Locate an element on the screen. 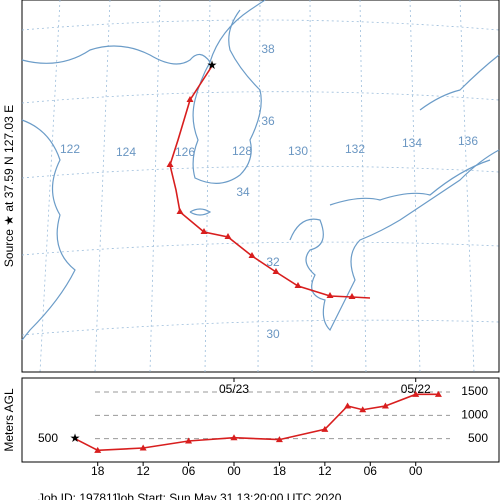 This screenshot has height=500, width=500. job-id: Job ID: 197811 is located at coordinates (78, 495).